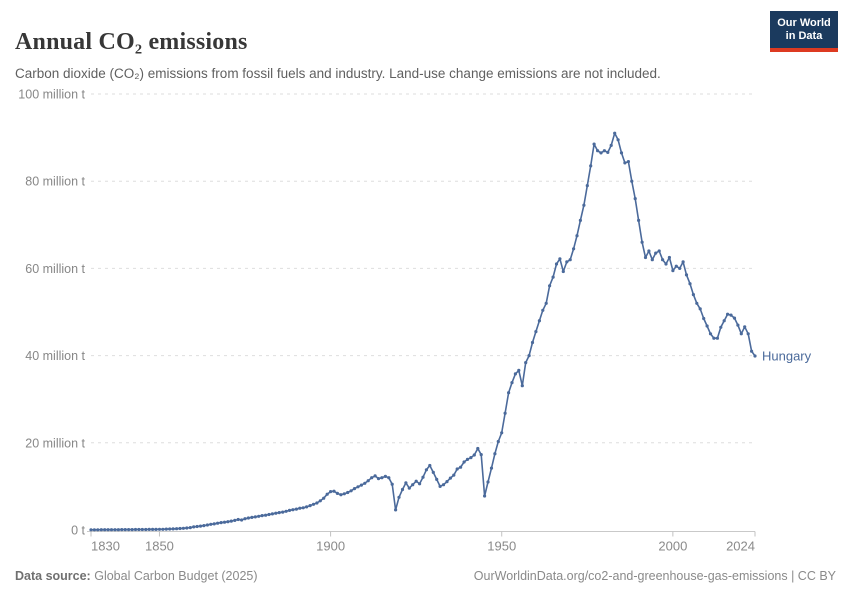 The width and height of the screenshot is (850, 600). What do you see at coordinates (804, 31) in the screenshot?
I see `owid-logo: Our World in Data` at bounding box center [804, 31].